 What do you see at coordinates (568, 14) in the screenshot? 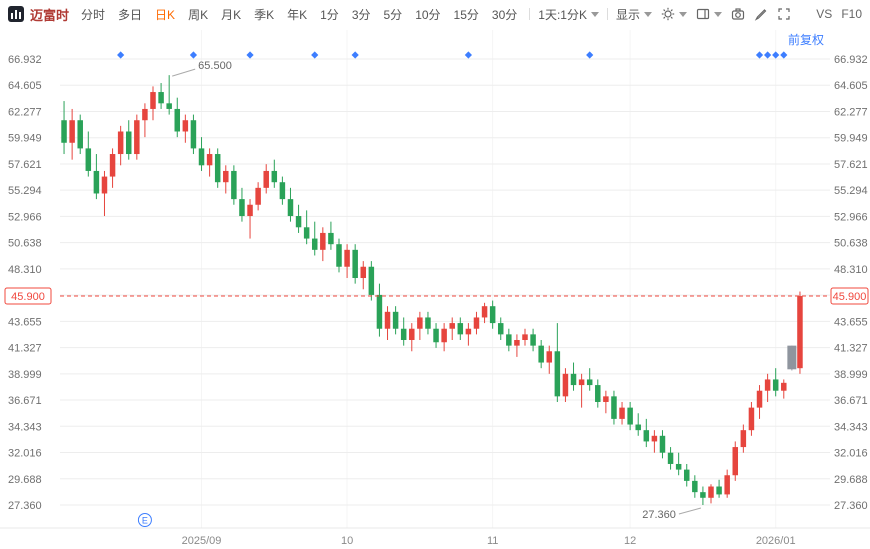
I see `combo-period-dropdown: 1天:1分K` at bounding box center [568, 14].